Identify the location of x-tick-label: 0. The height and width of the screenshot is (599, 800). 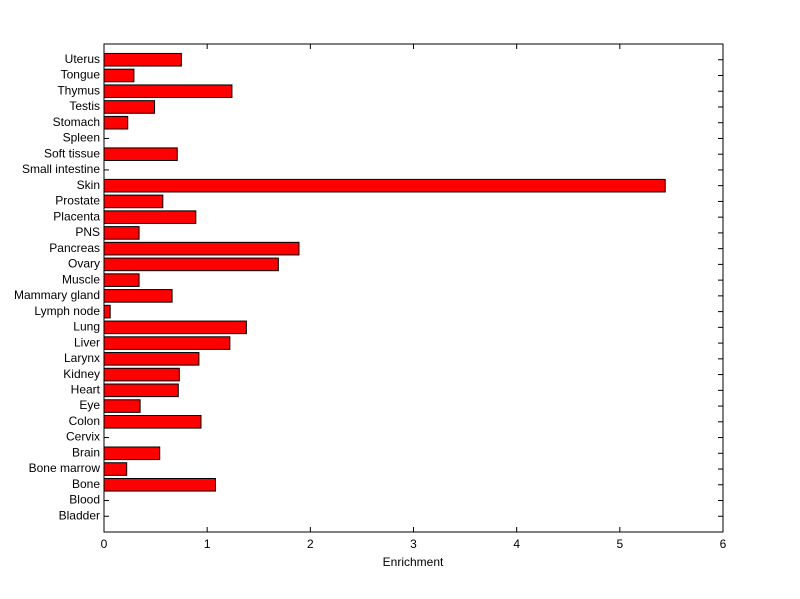
(104, 544).